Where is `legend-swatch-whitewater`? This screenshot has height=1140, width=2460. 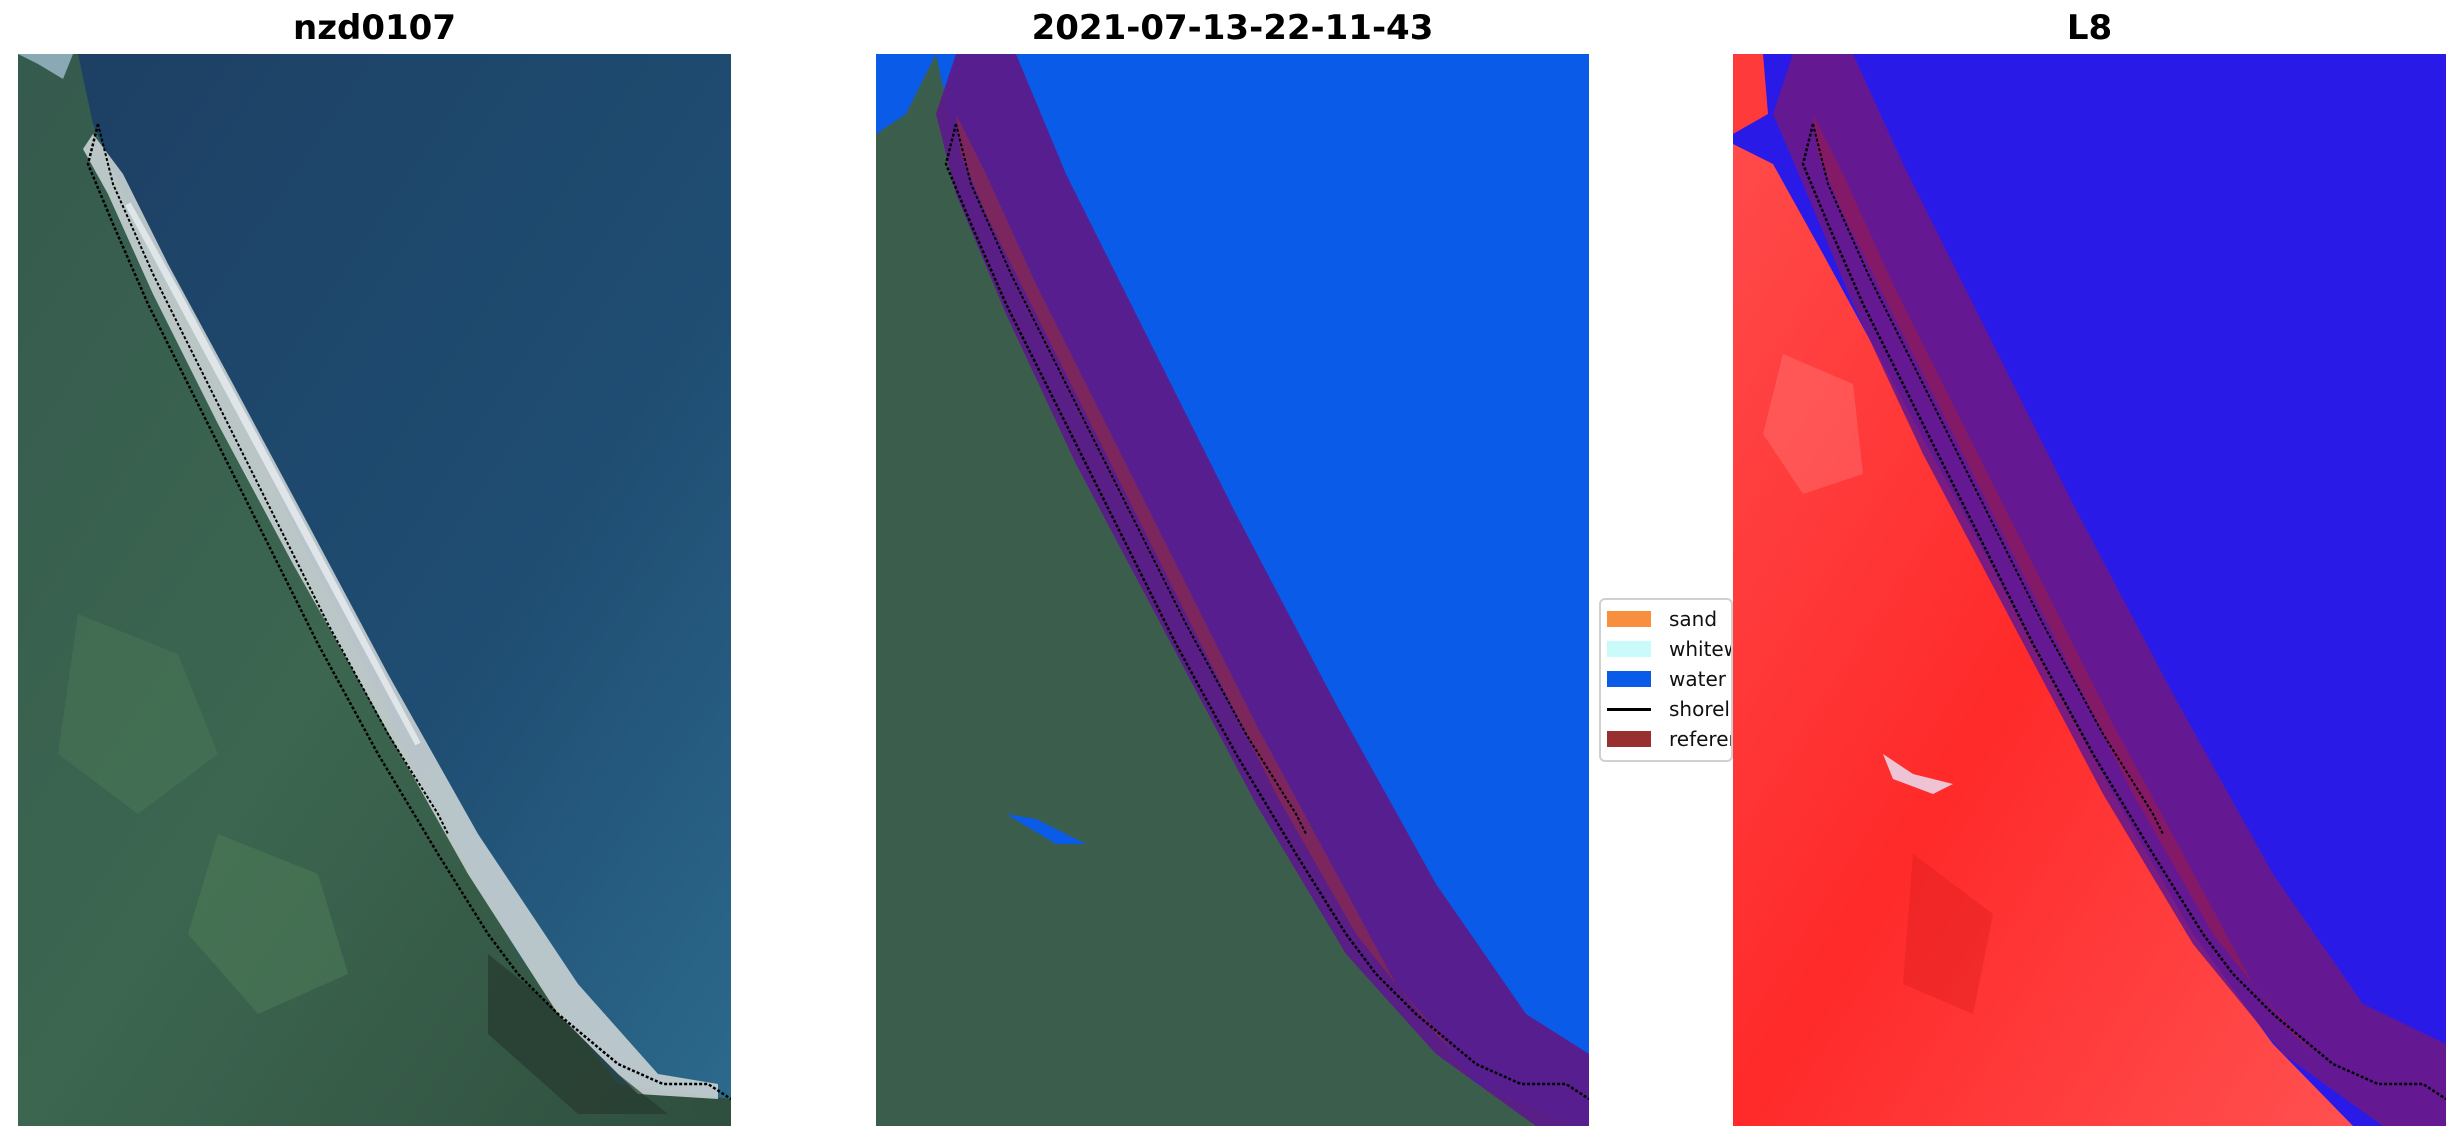
legend-swatch-whitewater is located at coordinates (1629, 649).